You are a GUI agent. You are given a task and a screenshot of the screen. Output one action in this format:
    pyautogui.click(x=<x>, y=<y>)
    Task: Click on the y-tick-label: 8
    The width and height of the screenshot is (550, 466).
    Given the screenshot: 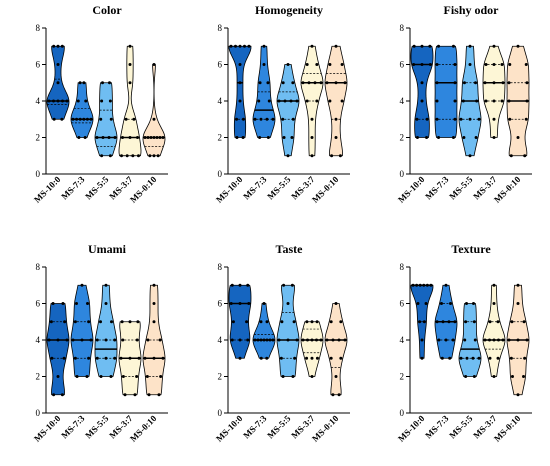 What is the action you would take?
    pyautogui.click(x=402, y=28)
    